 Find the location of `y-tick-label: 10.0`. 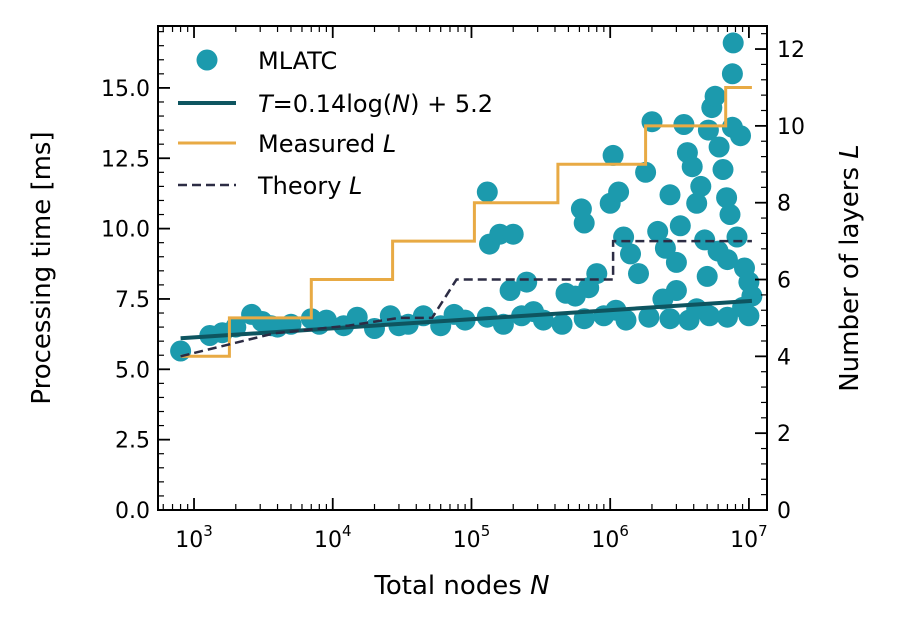

y-tick-label: 10.0 is located at coordinates (125, 230).